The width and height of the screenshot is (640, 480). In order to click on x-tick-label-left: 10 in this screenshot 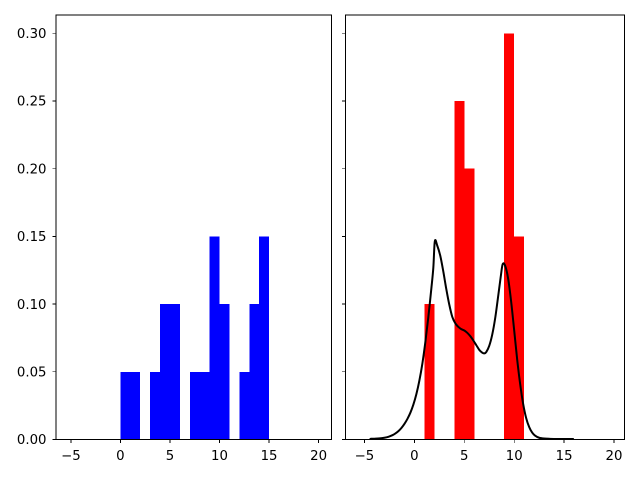, I will do `click(219, 456)`.